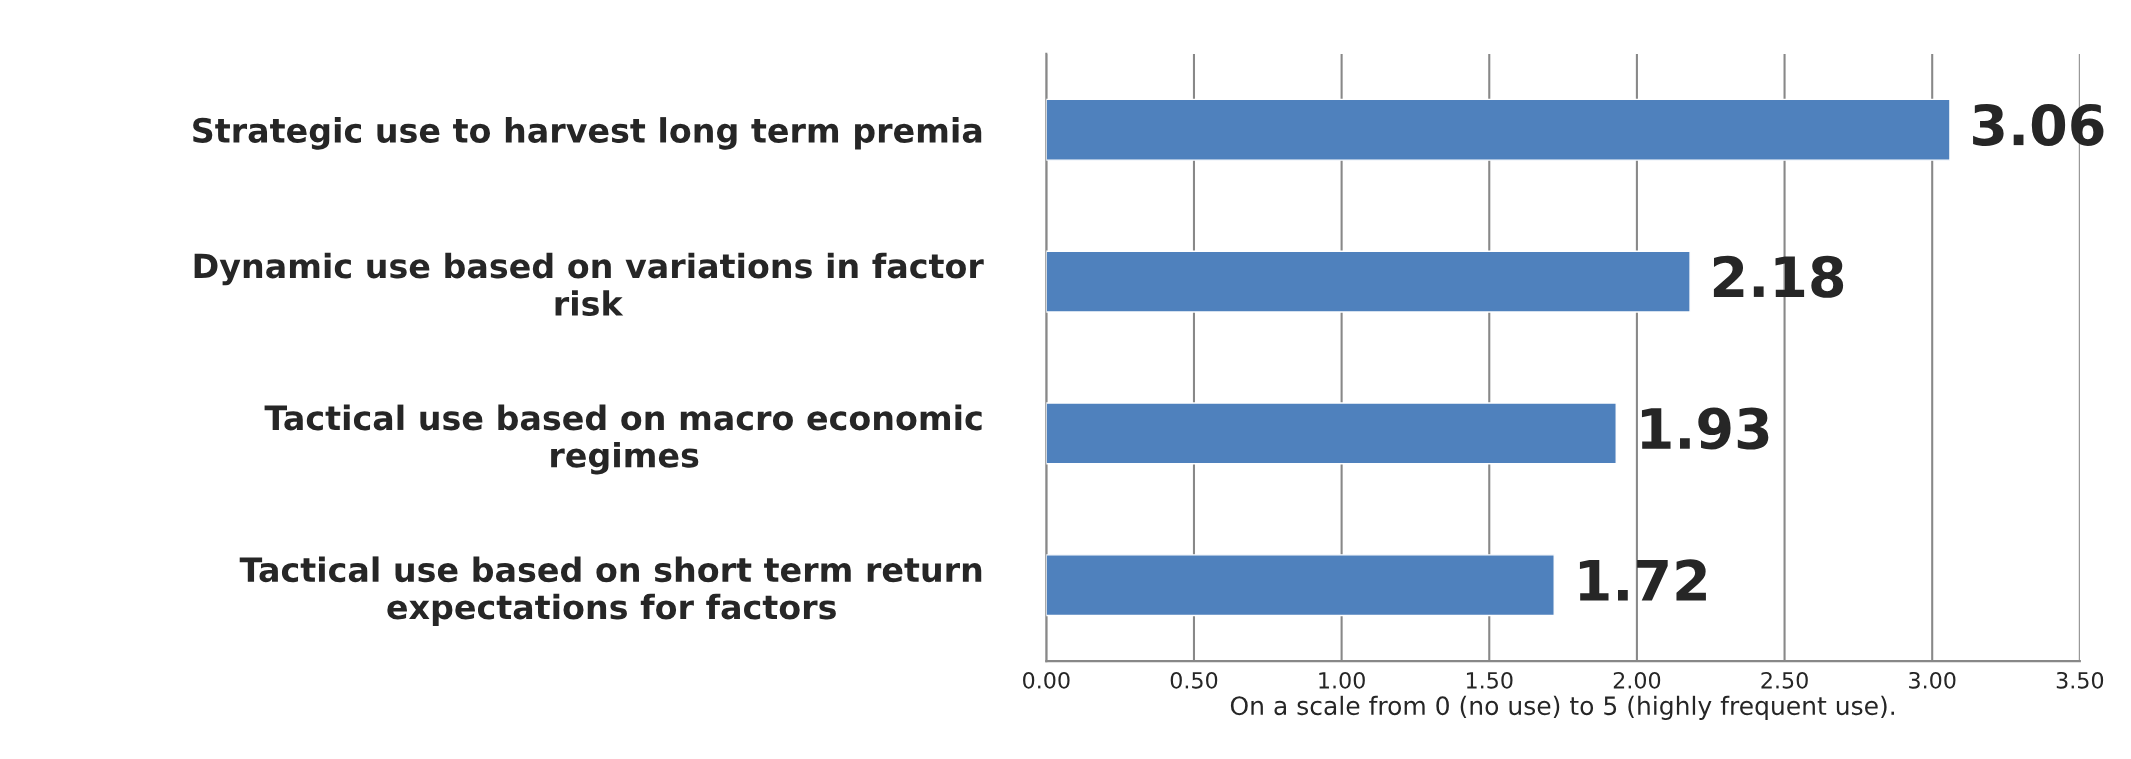  What do you see at coordinates (1705, 428) in the screenshot?
I see `data-label: 1.93` at bounding box center [1705, 428].